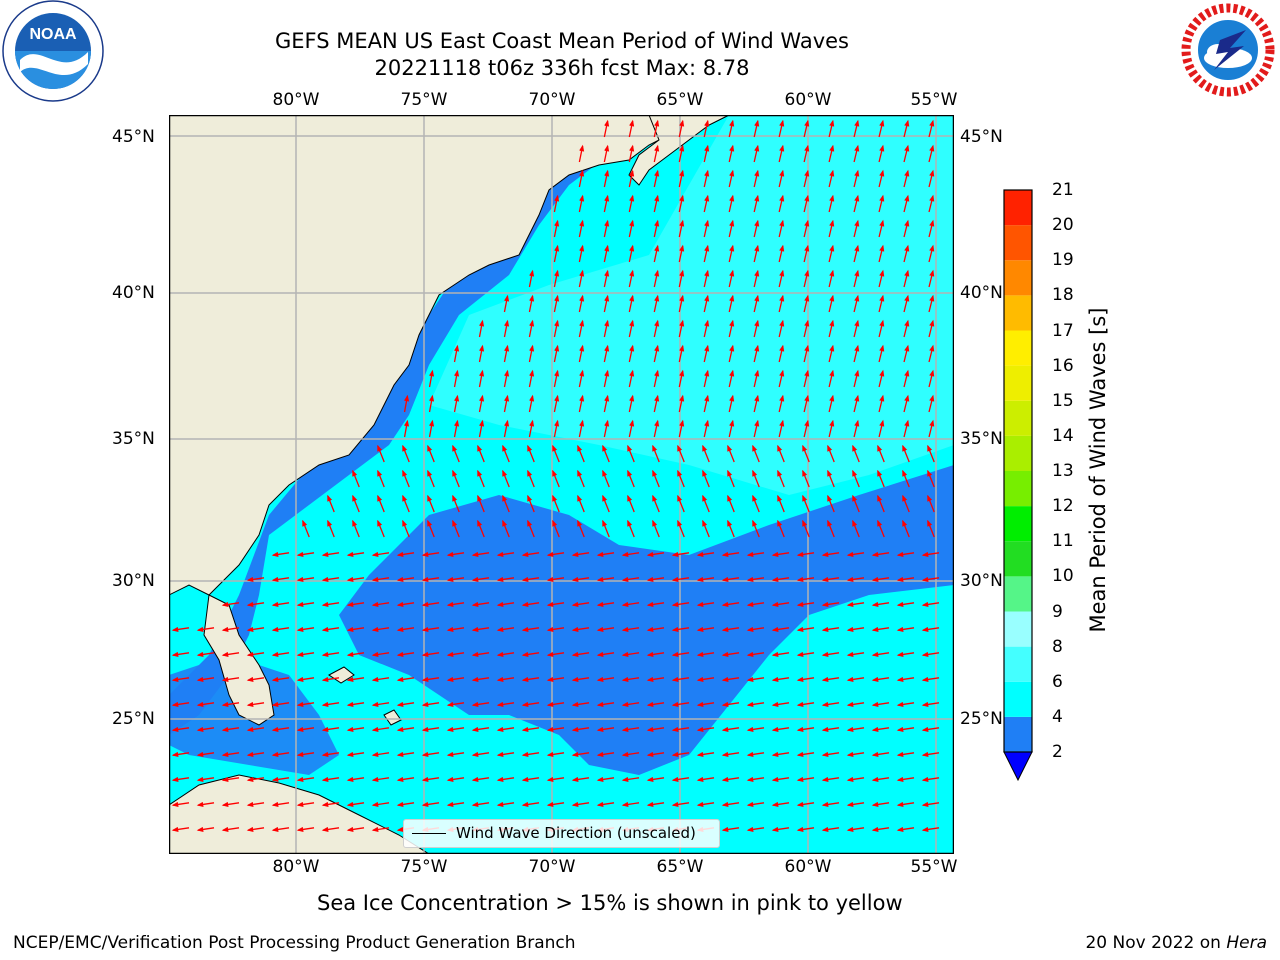 This screenshot has height=960, width=1280. What do you see at coordinates (296, 100) in the screenshot?
I see `lon-tick-top: 80°W` at bounding box center [296, 100].